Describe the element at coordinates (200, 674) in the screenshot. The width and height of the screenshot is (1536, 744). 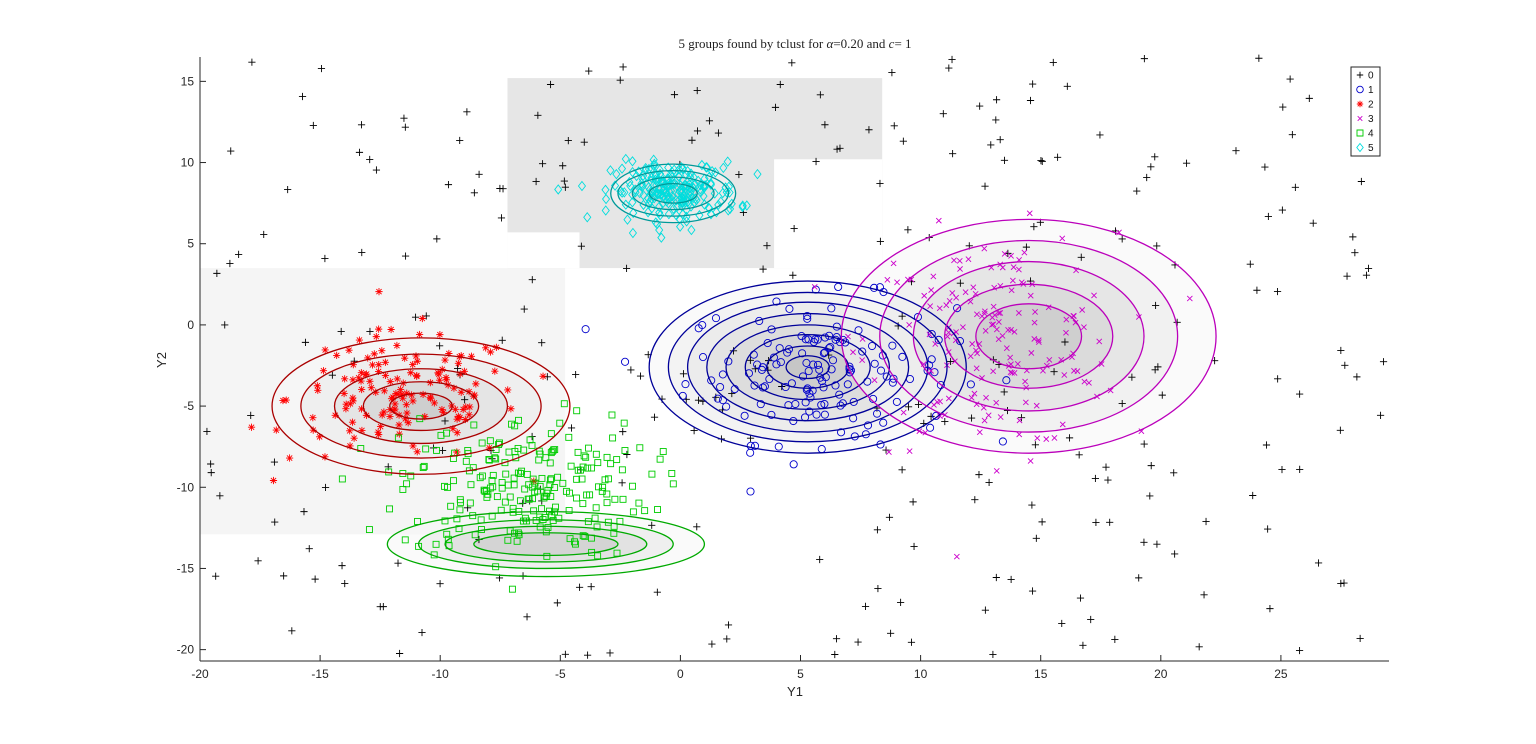
I see `x-tick-label: -20` at that location.